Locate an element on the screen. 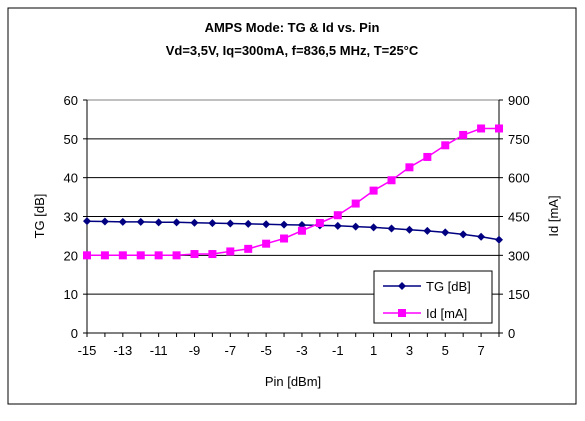 This screenshot has width=585, height=421. y2-tick-label: 600 is located at coordinates (519, 178).